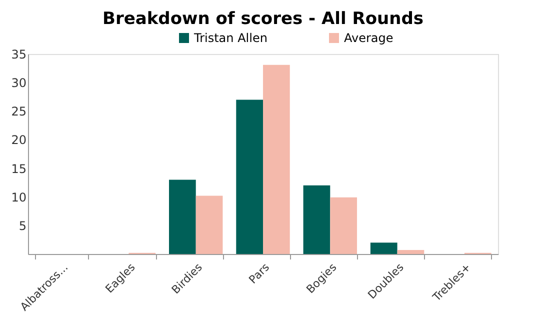 The image size is (552, 329). I want to click on y-tick-label: 20, so click(18, 140).